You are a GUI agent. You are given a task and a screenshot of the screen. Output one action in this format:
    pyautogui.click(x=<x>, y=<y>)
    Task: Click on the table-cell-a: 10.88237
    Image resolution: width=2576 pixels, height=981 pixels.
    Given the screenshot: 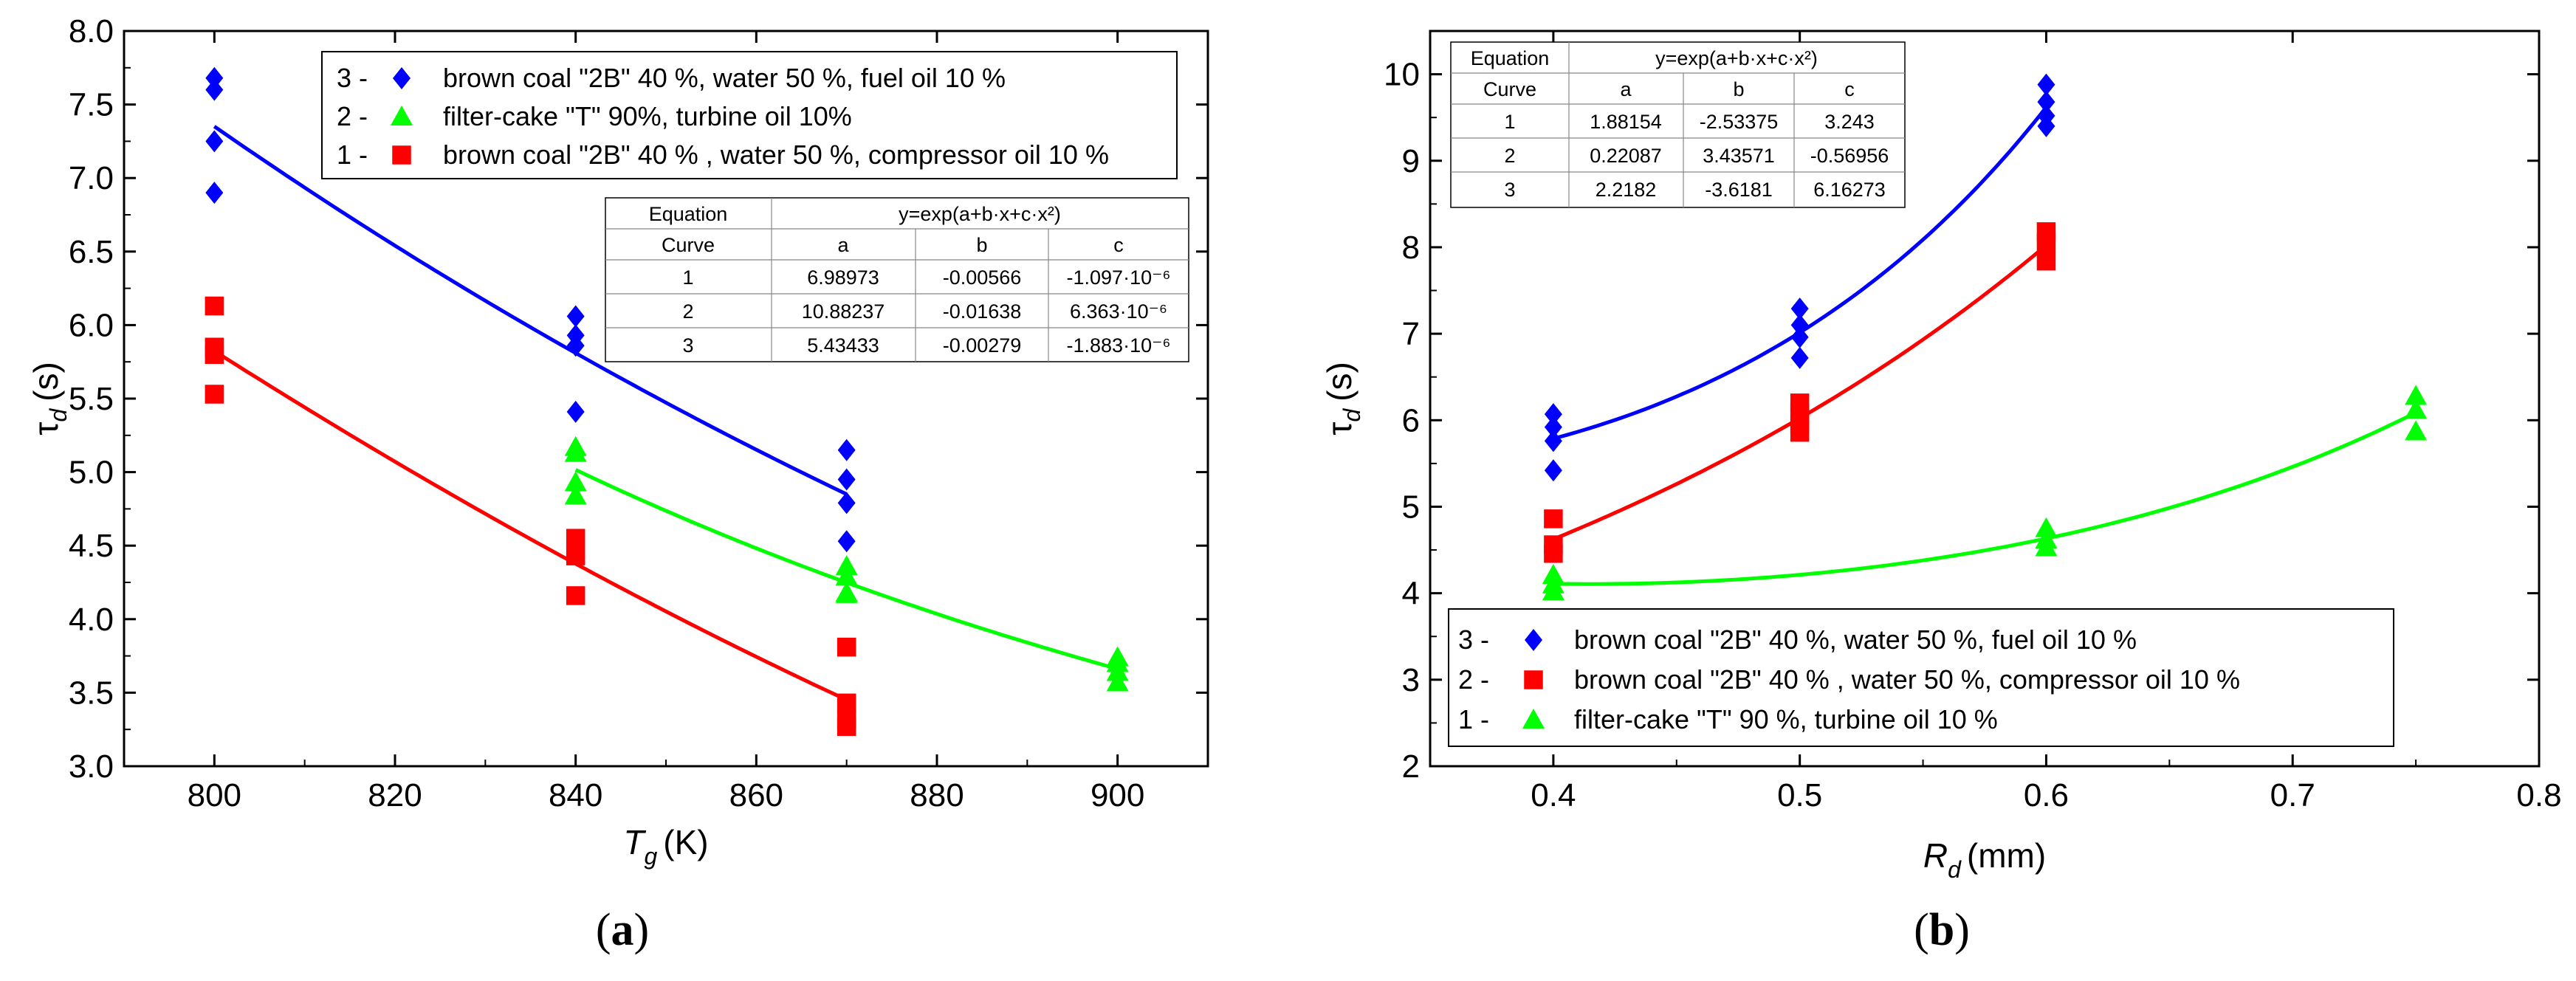 What is the action you would take?
    pyautogui.click(x=843, y=311)
    